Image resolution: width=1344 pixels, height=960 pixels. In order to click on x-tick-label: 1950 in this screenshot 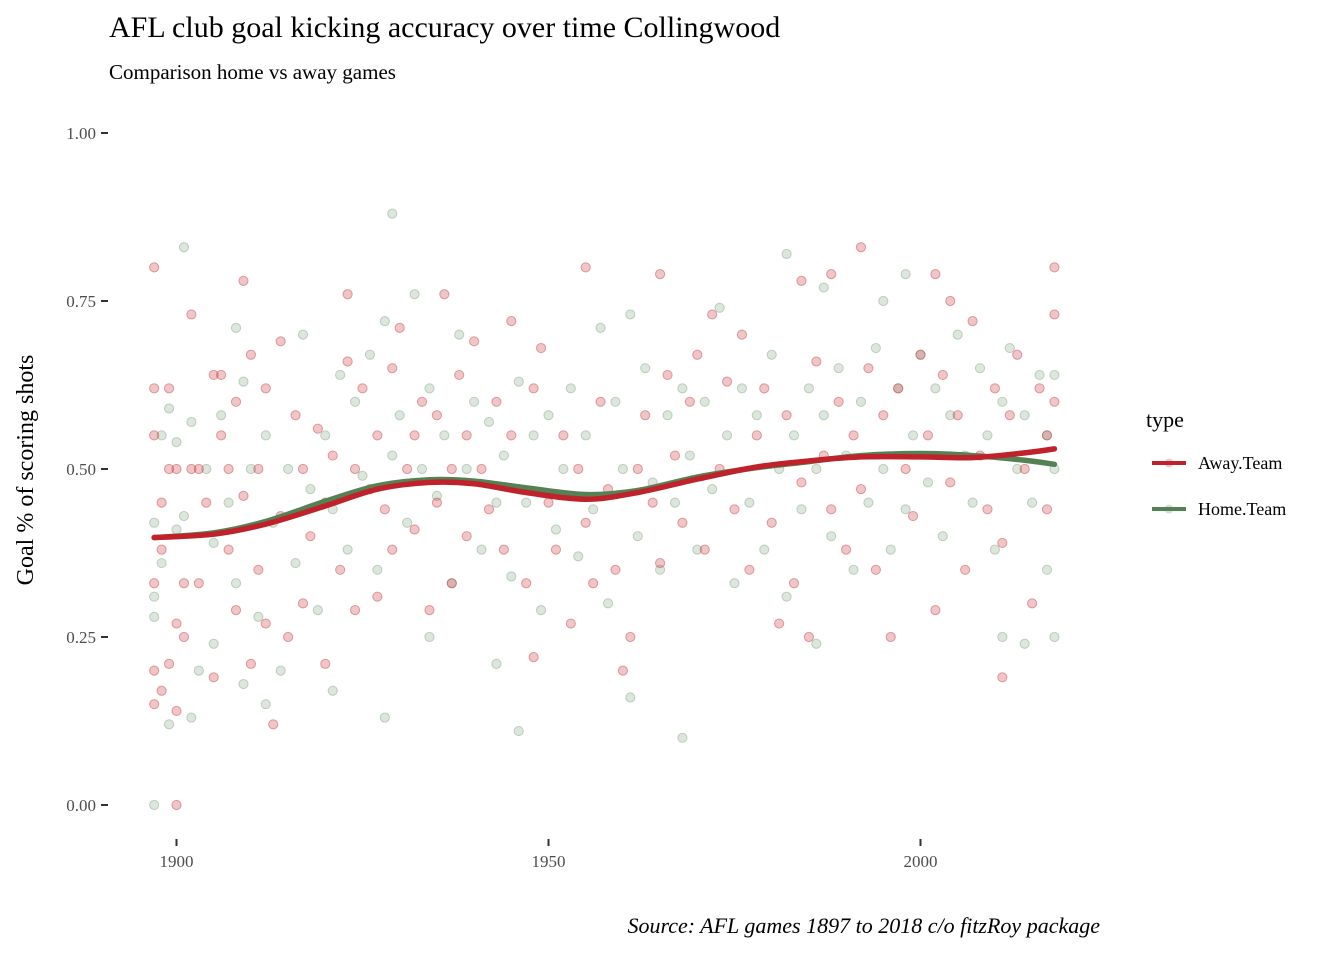, I will do `click(549, 861)`.